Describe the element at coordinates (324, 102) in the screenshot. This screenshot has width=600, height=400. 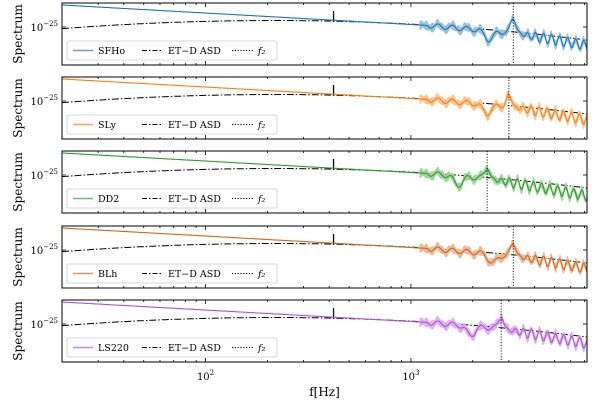
I see `spectrum-line-sly` at that location.